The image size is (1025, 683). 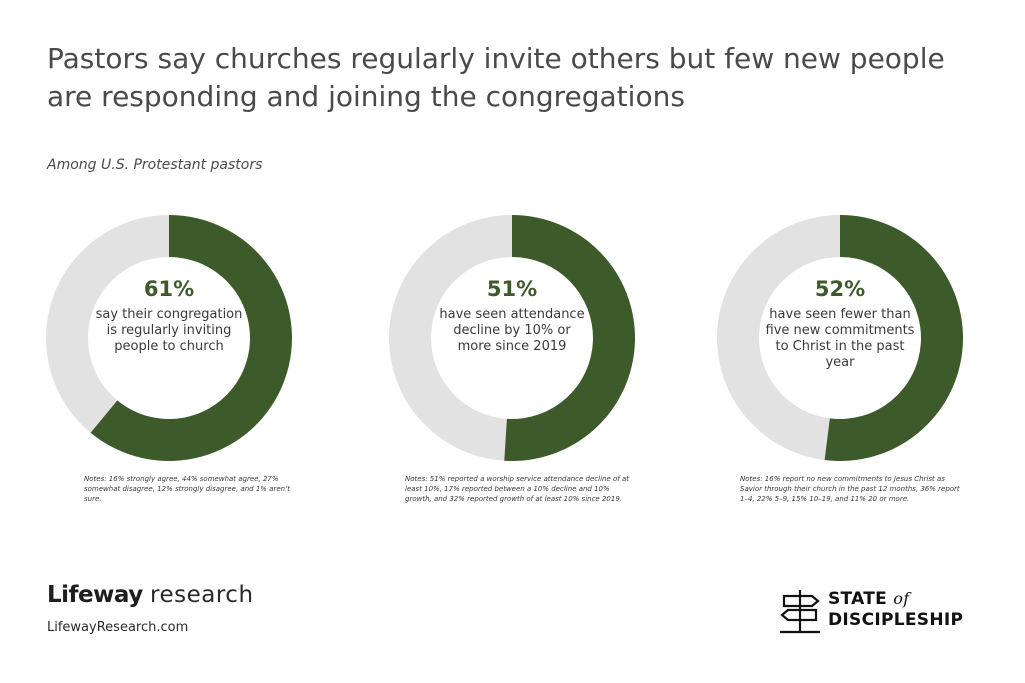 I want to click on logo-word-discipleship: DISCIPLESHIP, so click(x=896, y=620).